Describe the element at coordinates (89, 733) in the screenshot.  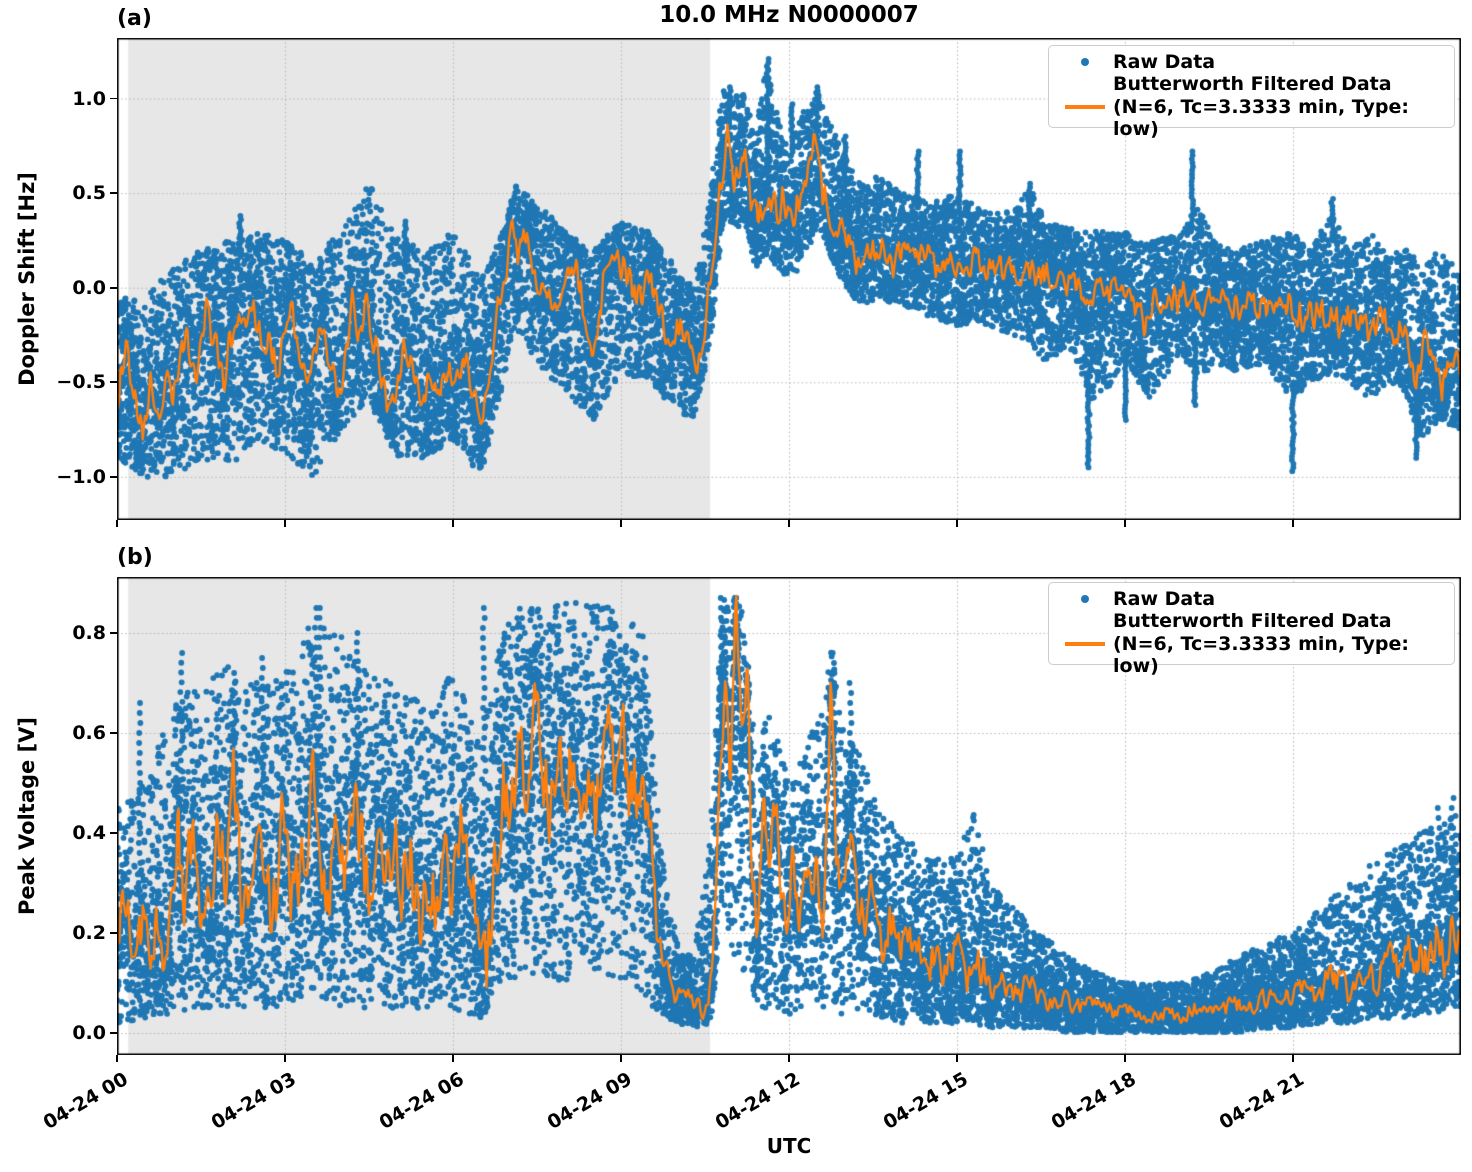
I see `y-tick-label: 0.6` at that location.